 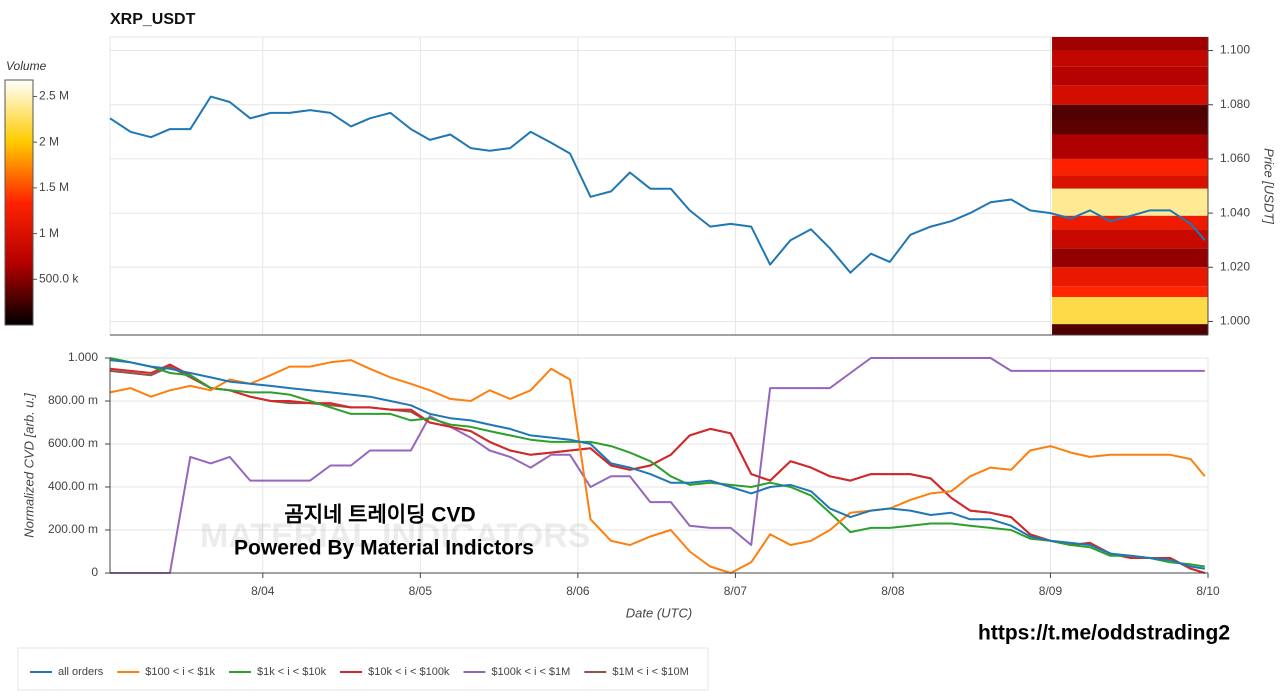 What do you see at coordinates (1051, 591) in the screenshot?
I see `x-tick-label: 8/09` at bounding box center [1051, 591].